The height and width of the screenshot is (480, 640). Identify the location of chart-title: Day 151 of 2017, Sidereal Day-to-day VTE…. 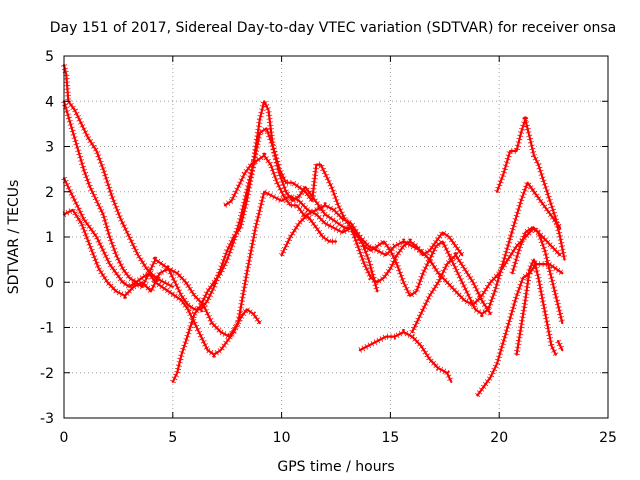
(333, 28).